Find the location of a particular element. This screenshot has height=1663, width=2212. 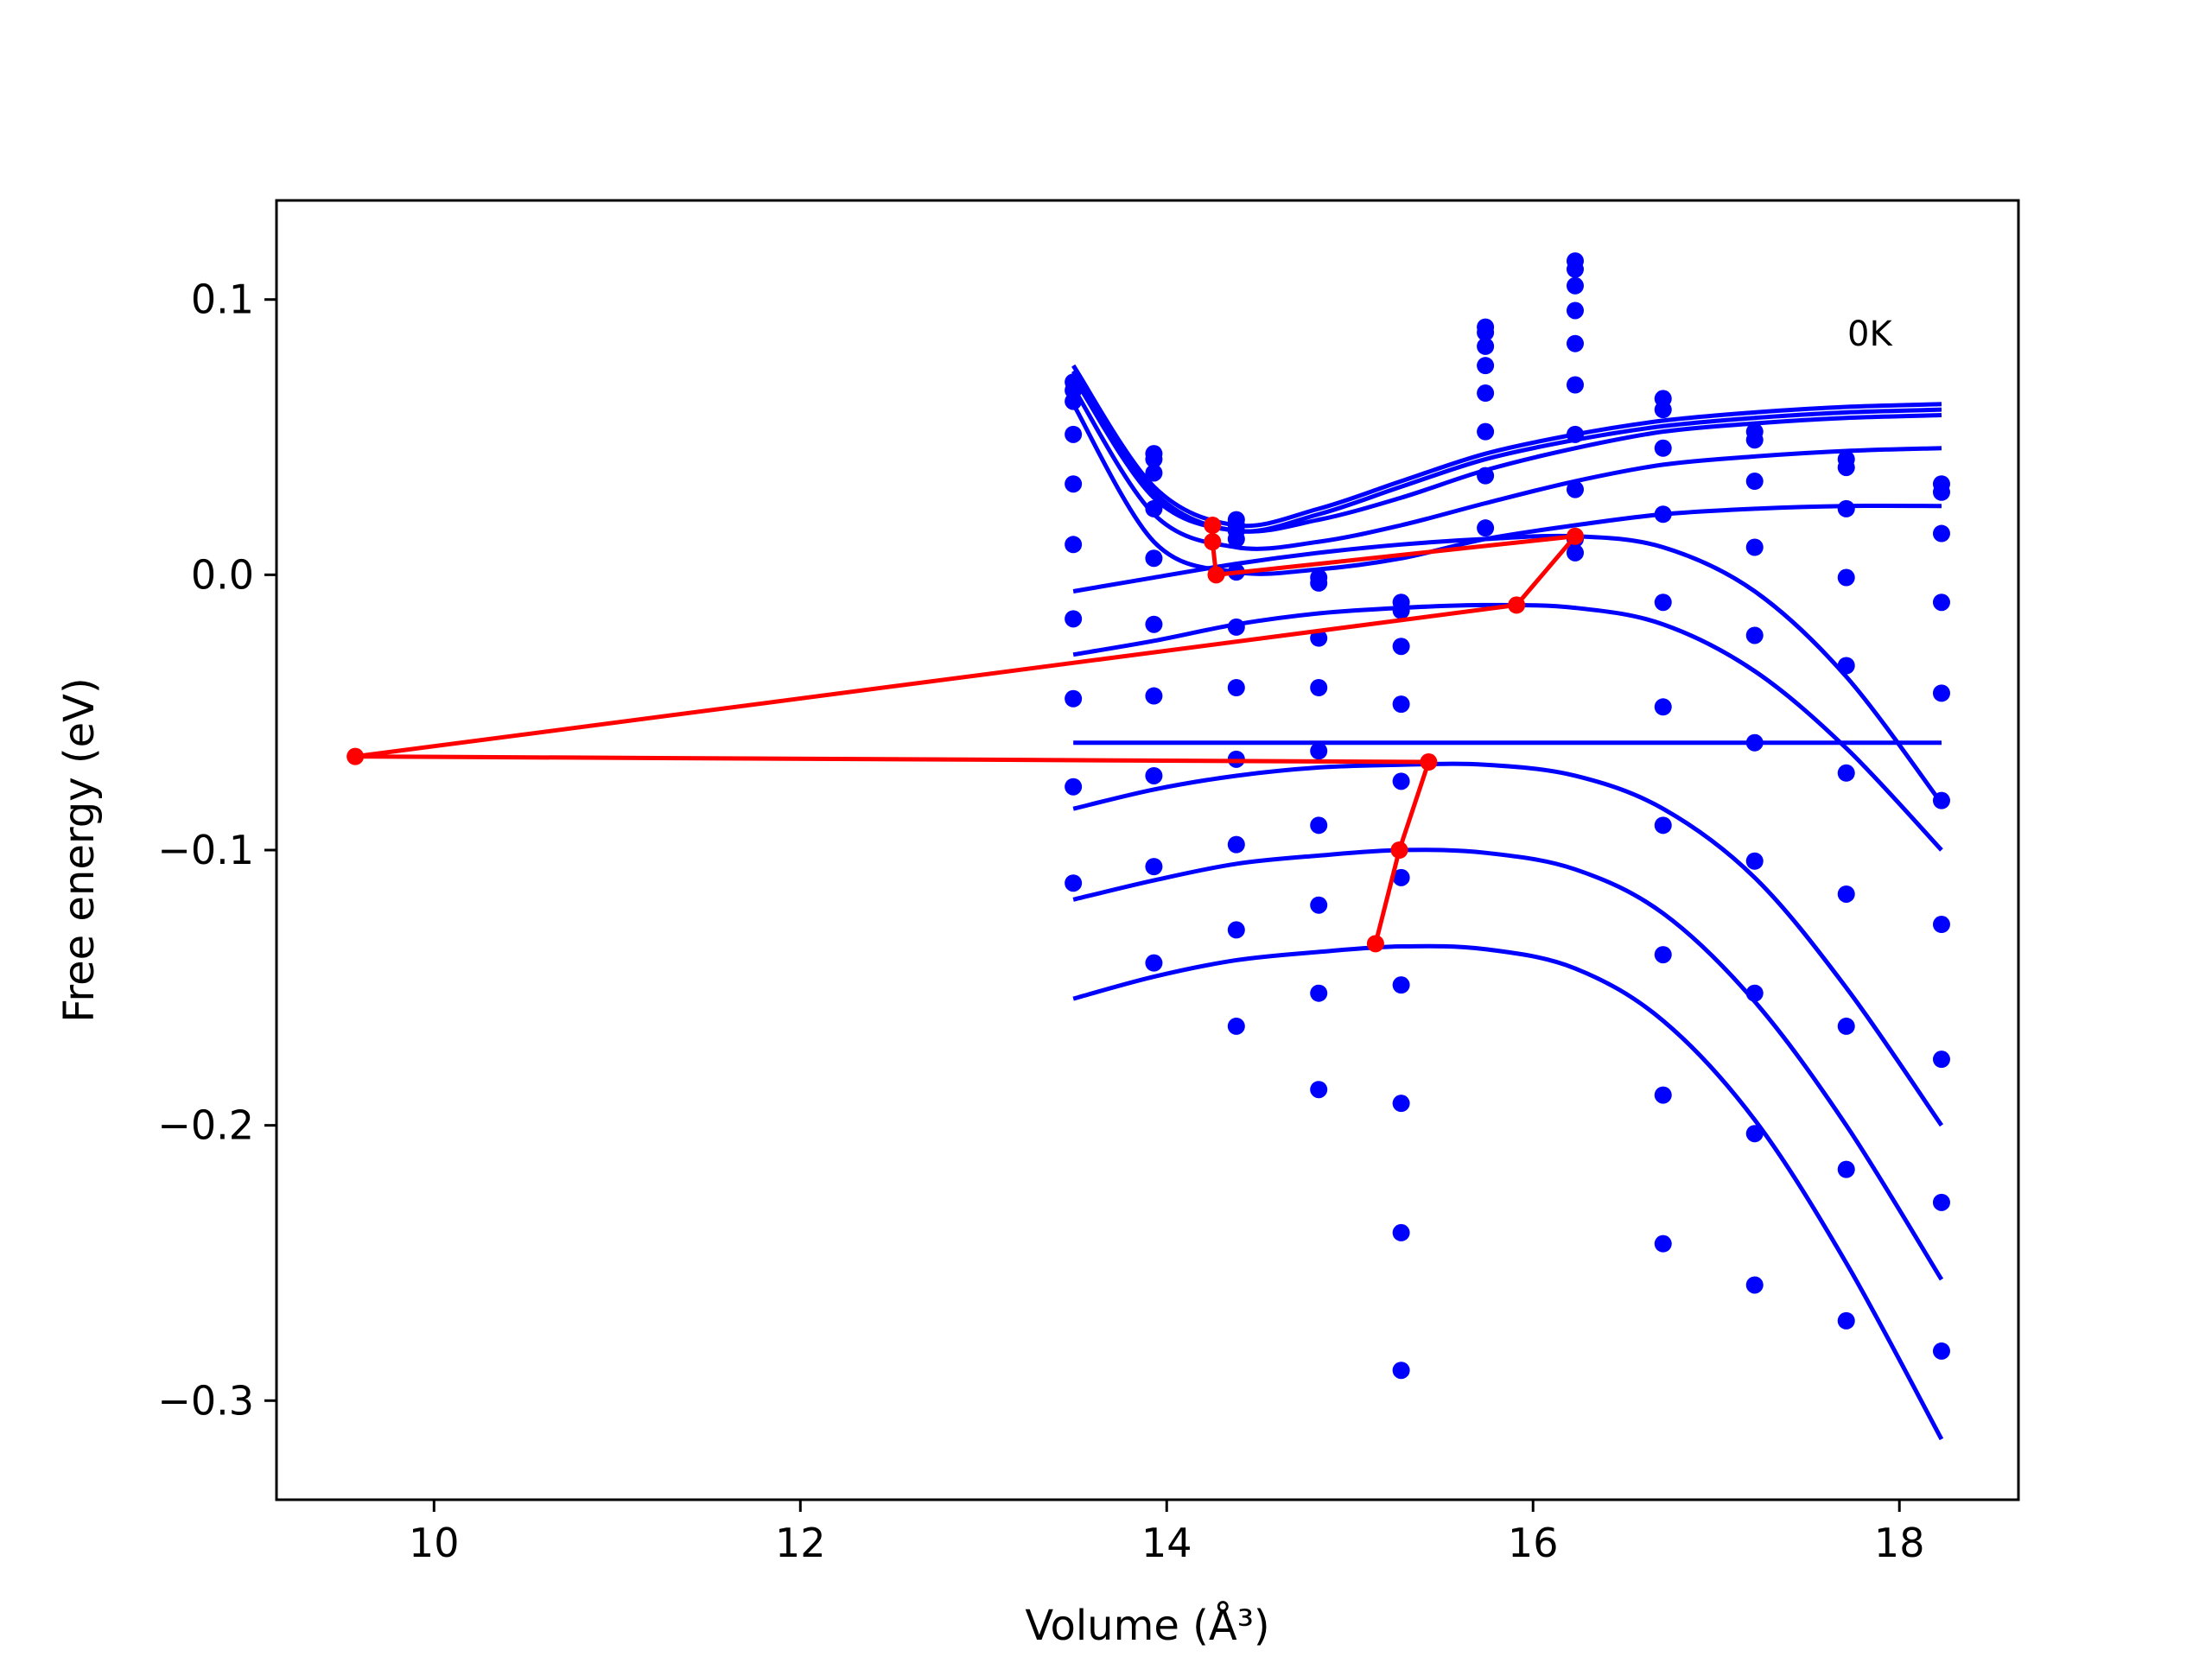

y-tick-label: −0.2 is located at coordinates (205, 1126).